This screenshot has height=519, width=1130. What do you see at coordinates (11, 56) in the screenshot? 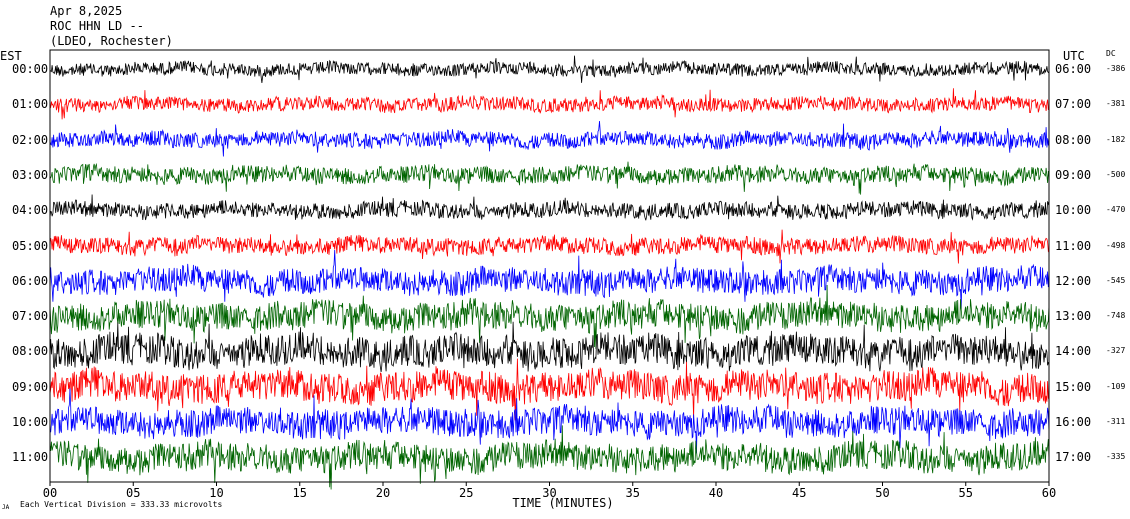
I see `left-timezone-label: EST` at bounding box center [11, 56].